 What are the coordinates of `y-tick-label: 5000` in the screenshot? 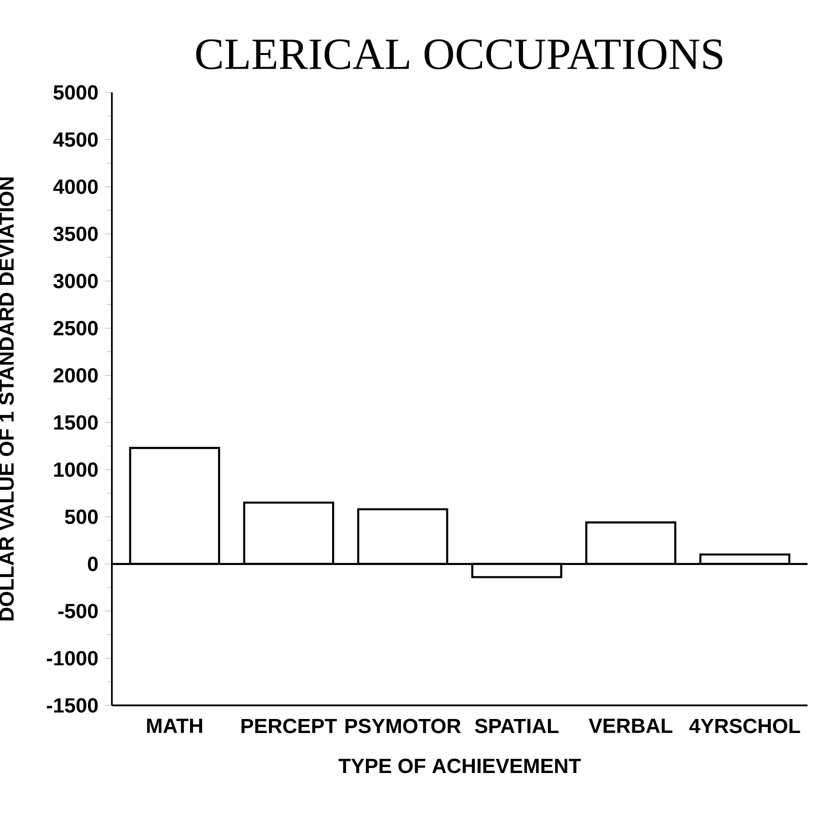 It's located at (76, 92).